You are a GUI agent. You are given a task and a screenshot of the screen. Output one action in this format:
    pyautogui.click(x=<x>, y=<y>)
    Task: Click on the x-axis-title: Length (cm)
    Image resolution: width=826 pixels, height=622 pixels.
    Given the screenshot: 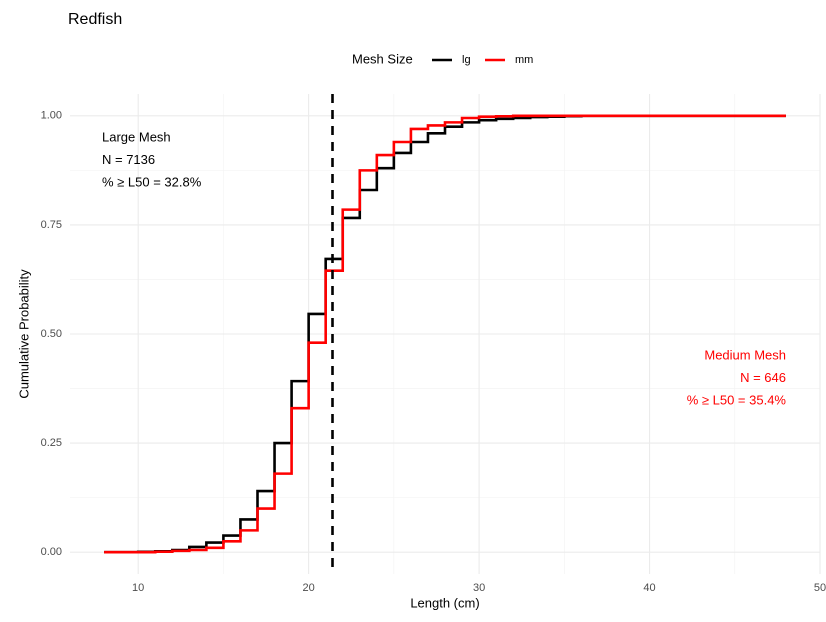 What is the action you would take?
    pyautogui.click(x=444, y=602)
    